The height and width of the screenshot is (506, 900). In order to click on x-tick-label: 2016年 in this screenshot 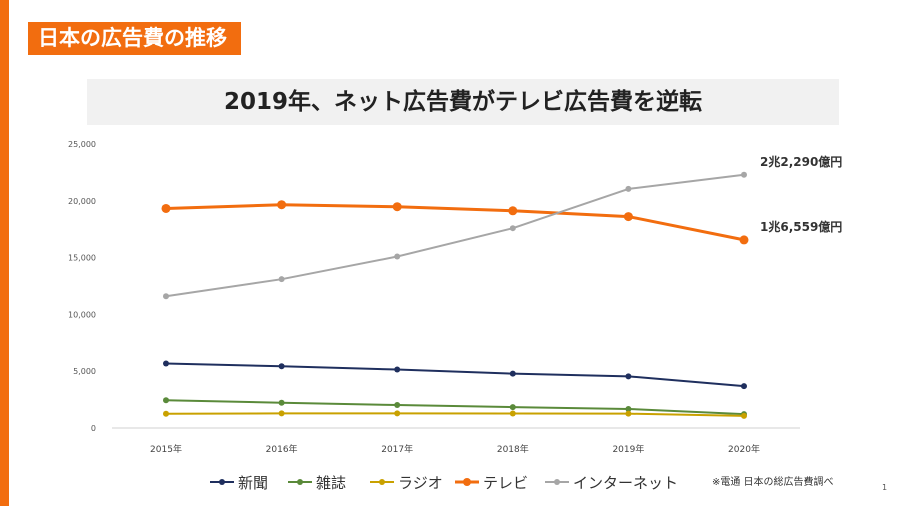, I will do `click(282, 449)`.